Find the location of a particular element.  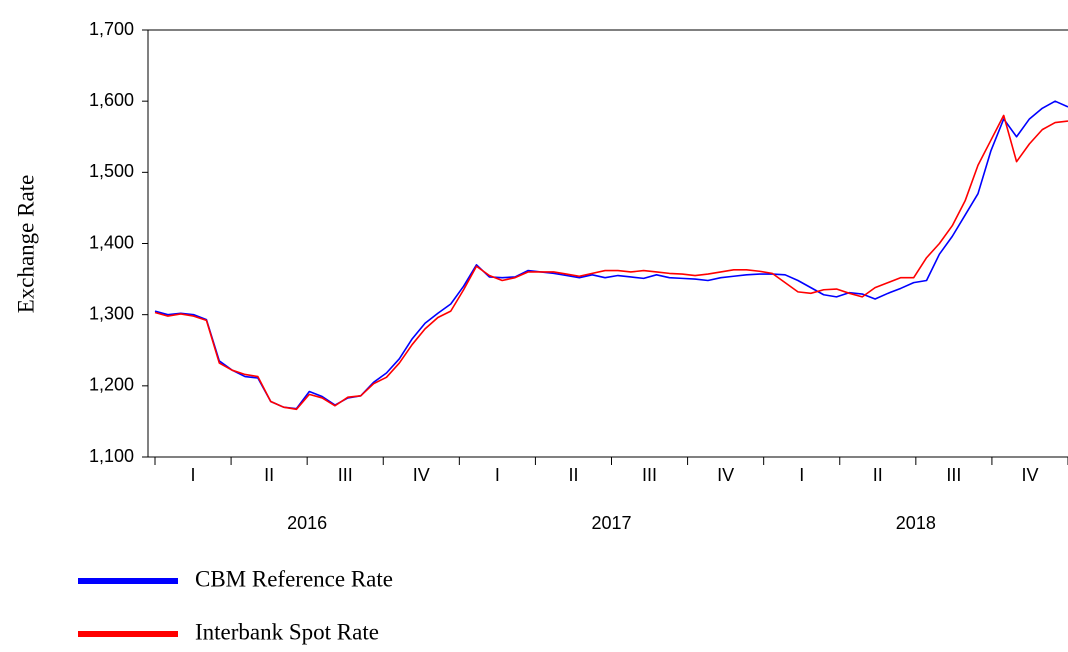

y-tick-label: 1,500 is located at coordinates (111, 171).